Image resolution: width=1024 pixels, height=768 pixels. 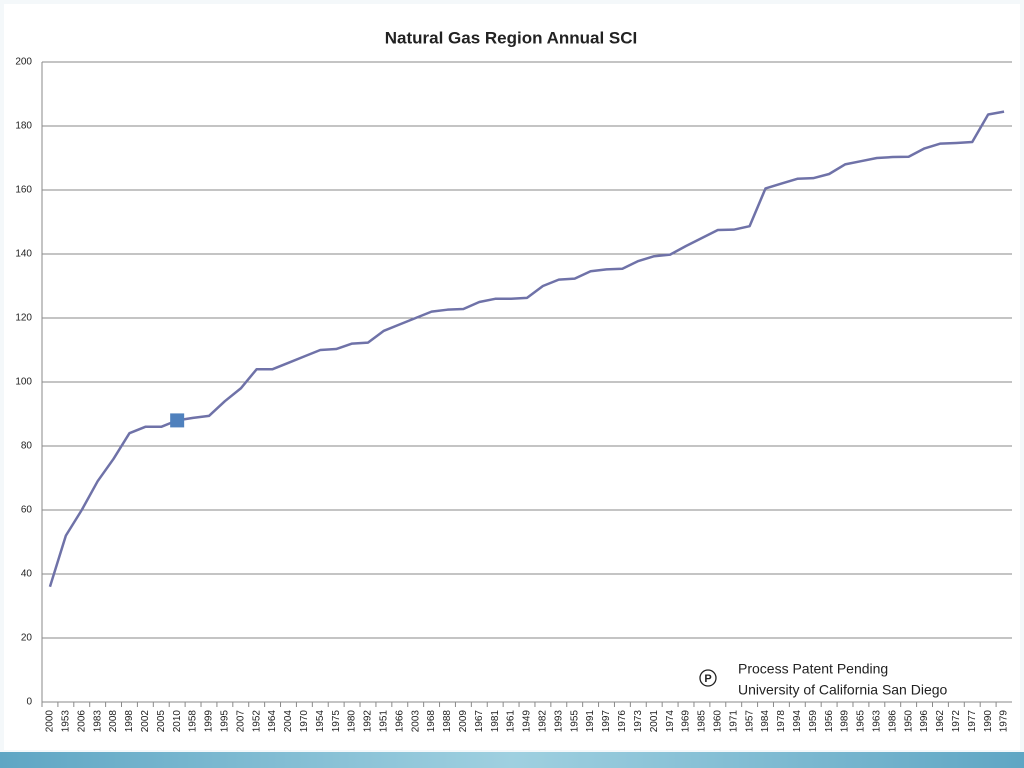 What do you see at coordinates (558, 721) in the screenshot?
I see `x-tick-label: 1993` at bounding box center [558, 721].